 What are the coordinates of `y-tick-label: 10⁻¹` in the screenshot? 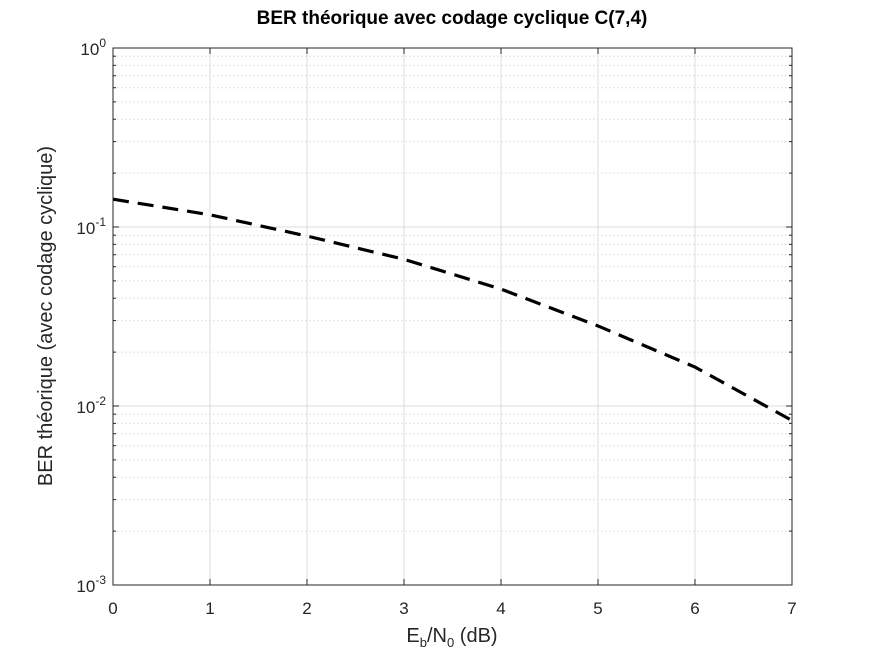 It's located at (91, 226).